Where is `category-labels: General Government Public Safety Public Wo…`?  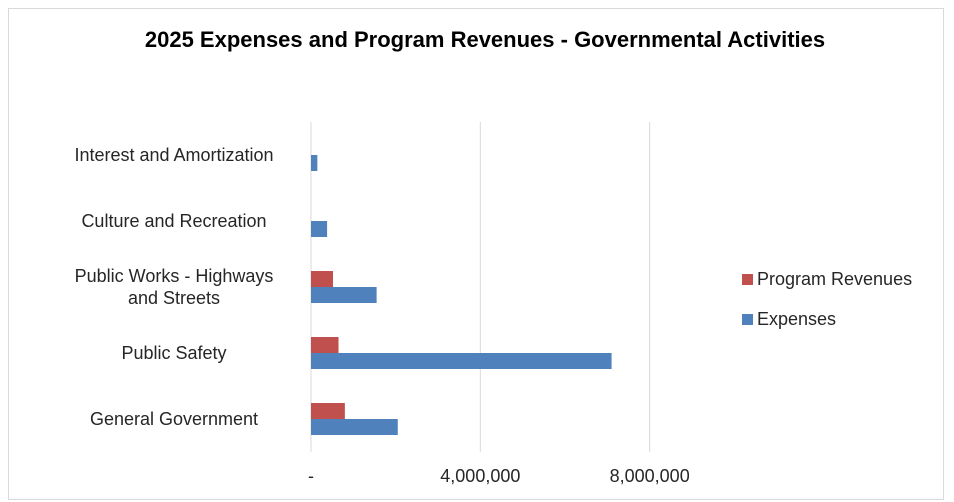
category-labels: General Government Public Safety Public Wo… is located at coordinates (173, 287).